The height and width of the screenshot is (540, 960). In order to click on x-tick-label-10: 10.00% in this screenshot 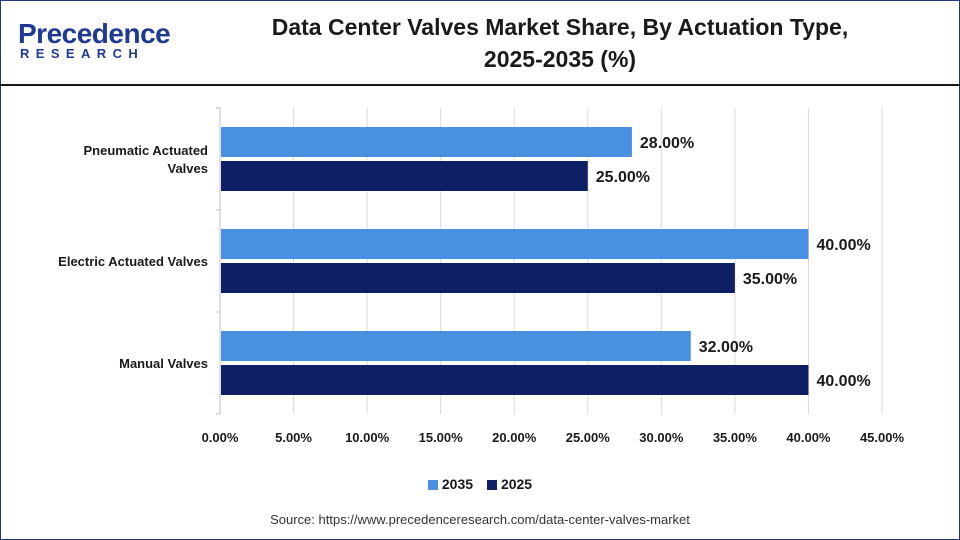, I will do `click(367, 437)`.